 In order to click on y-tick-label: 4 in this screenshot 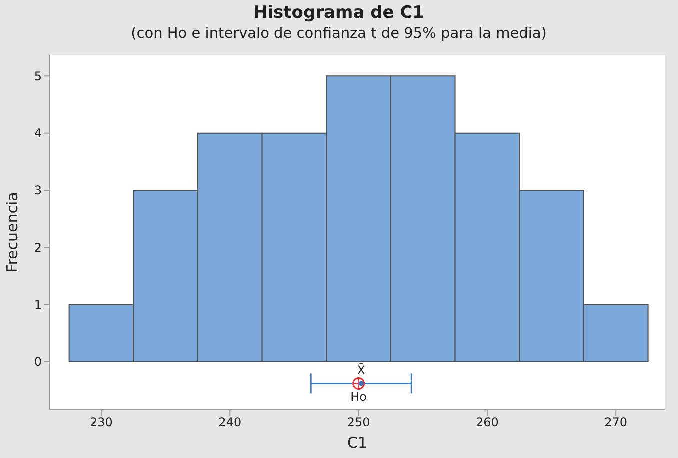, I will do `click(38, 133)`.